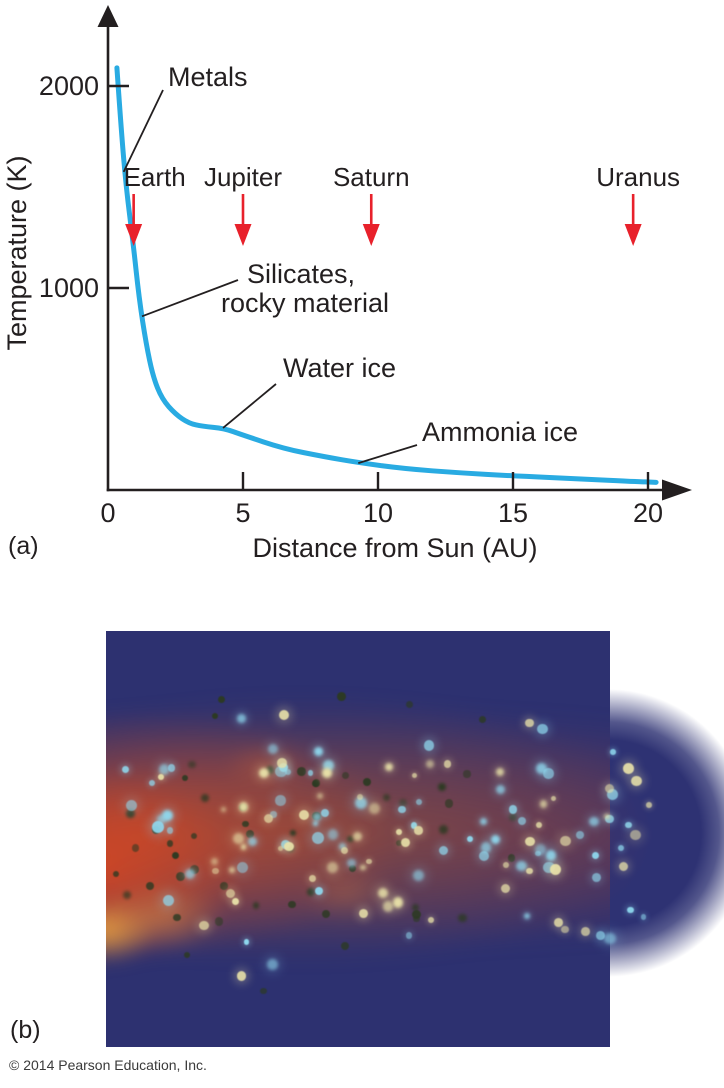 The width and height of the screenshot is (724, 1088). I want to click on x-tick-label: 0, so click(107, 513).